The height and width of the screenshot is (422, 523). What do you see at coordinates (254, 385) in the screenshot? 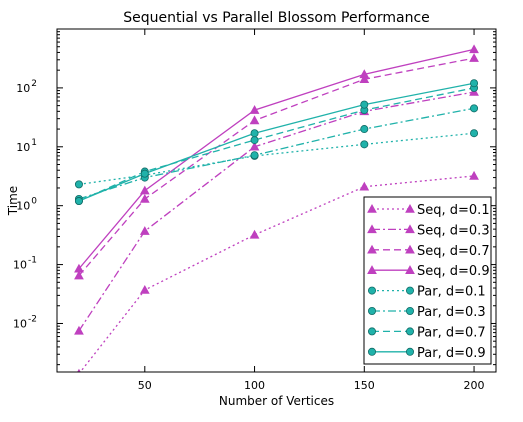
I see `x-tick-label: 100` at bounding box center [254, 385].